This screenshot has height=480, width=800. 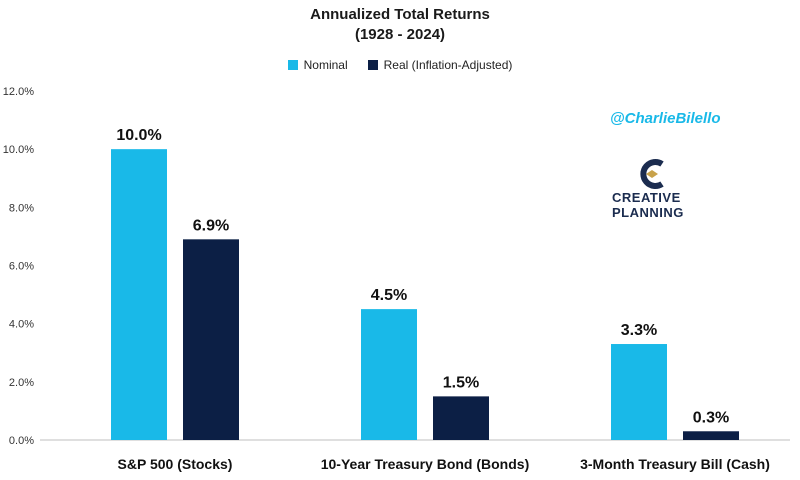 What do you see at coordinates (292, 65) in the screenshot?
I see `legend-swatch-nominal` at bounding box center [292, 65].